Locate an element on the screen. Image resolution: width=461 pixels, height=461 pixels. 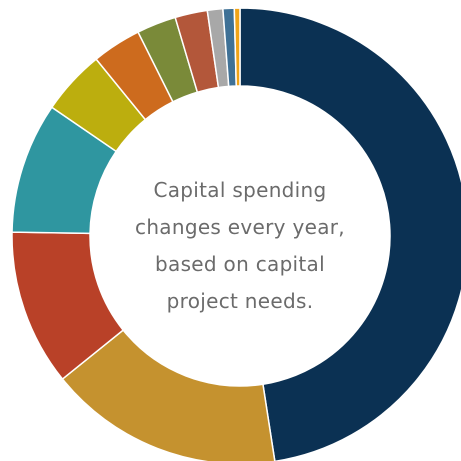
center-caption-line-1: Capital spending is located at coordinates (240, 190).